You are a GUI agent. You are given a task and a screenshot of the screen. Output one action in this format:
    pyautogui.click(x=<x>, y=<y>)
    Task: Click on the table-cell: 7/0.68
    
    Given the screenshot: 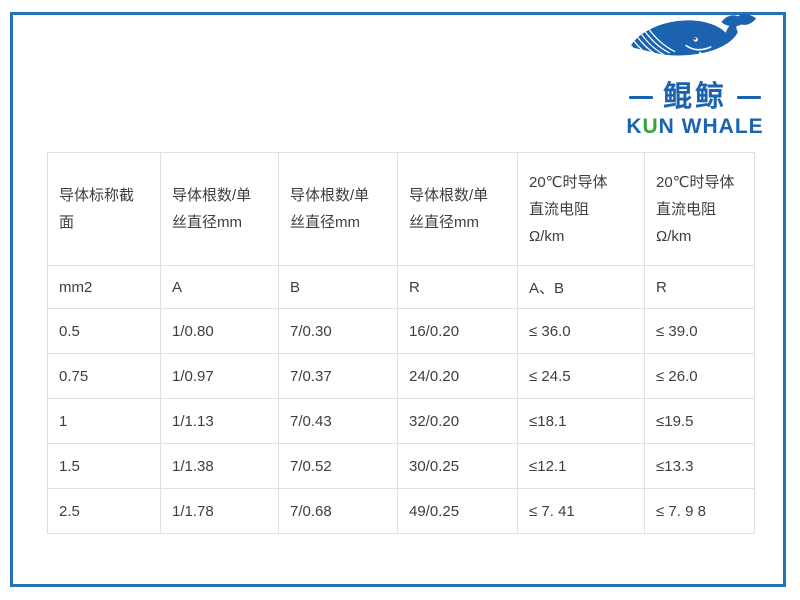 What is the action you would take?
    pyautogui.click(x=338, y=511)
    